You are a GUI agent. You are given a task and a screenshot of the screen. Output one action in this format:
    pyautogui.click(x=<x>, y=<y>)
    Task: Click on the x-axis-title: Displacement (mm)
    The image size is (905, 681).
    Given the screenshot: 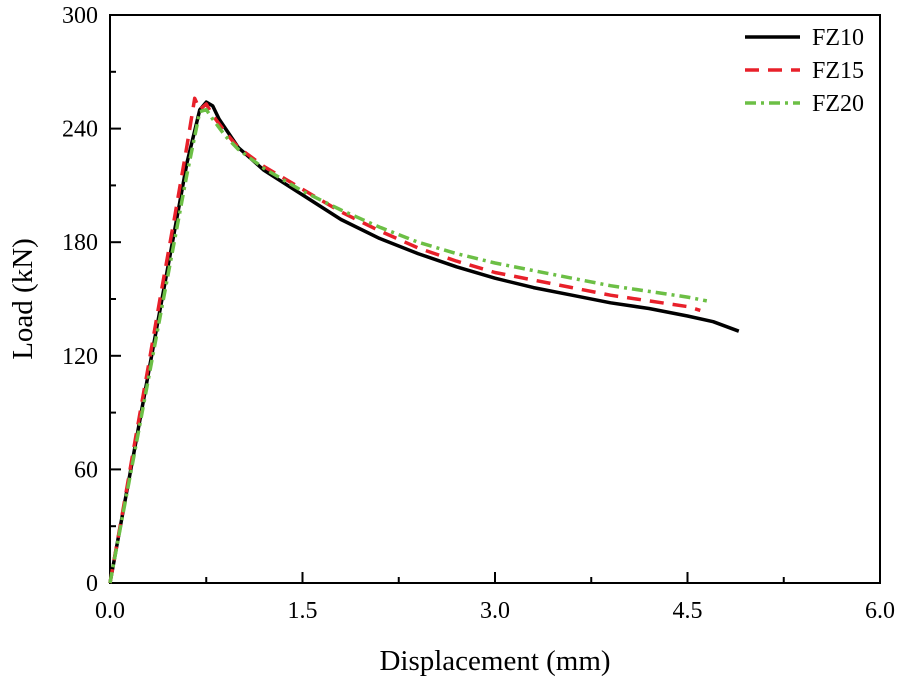 What is the action you would take?
    pyautogui.click(x=494, y=661)
    